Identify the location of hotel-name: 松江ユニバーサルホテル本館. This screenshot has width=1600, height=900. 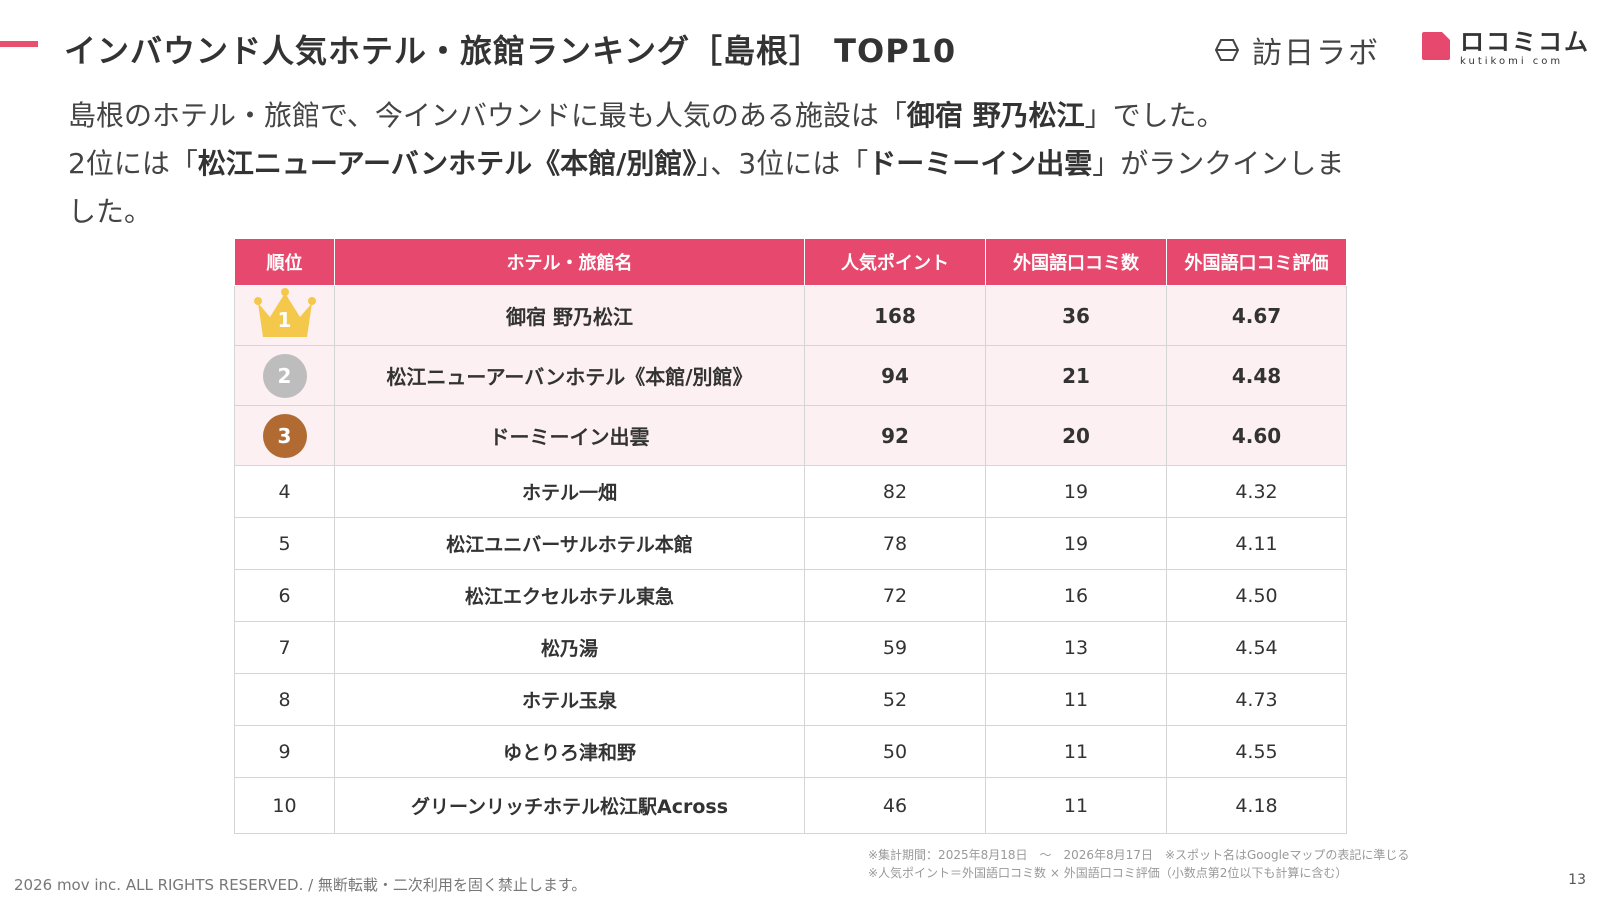
(569, 543).